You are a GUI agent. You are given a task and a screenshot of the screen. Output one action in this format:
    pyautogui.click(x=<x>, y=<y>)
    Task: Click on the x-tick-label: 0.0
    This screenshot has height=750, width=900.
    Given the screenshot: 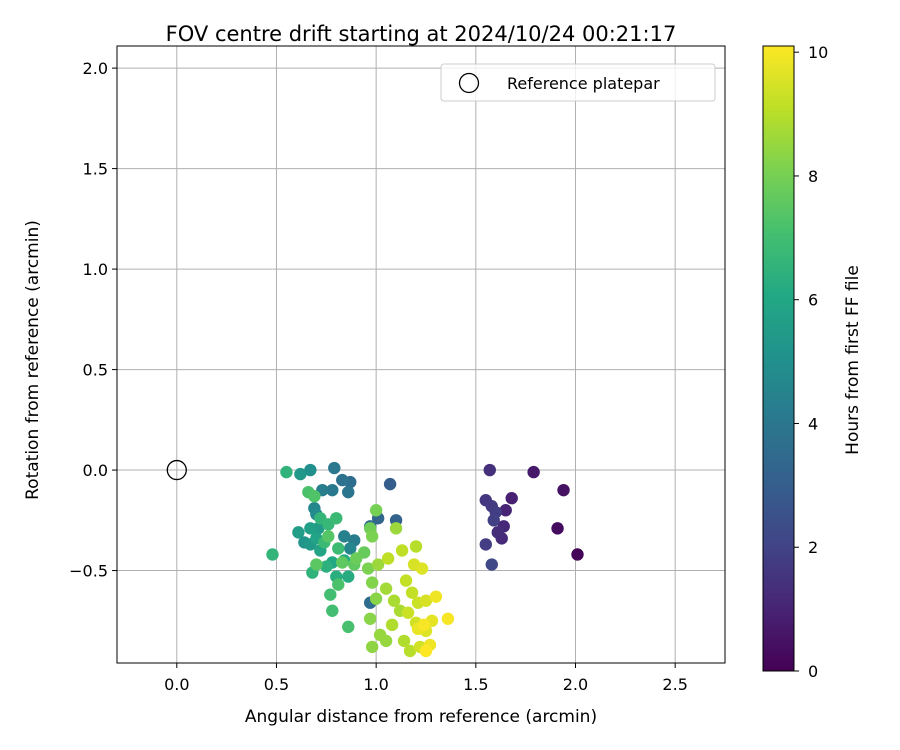 What is the action you would take?
    pyautogui.click(x=176, y=684)
    